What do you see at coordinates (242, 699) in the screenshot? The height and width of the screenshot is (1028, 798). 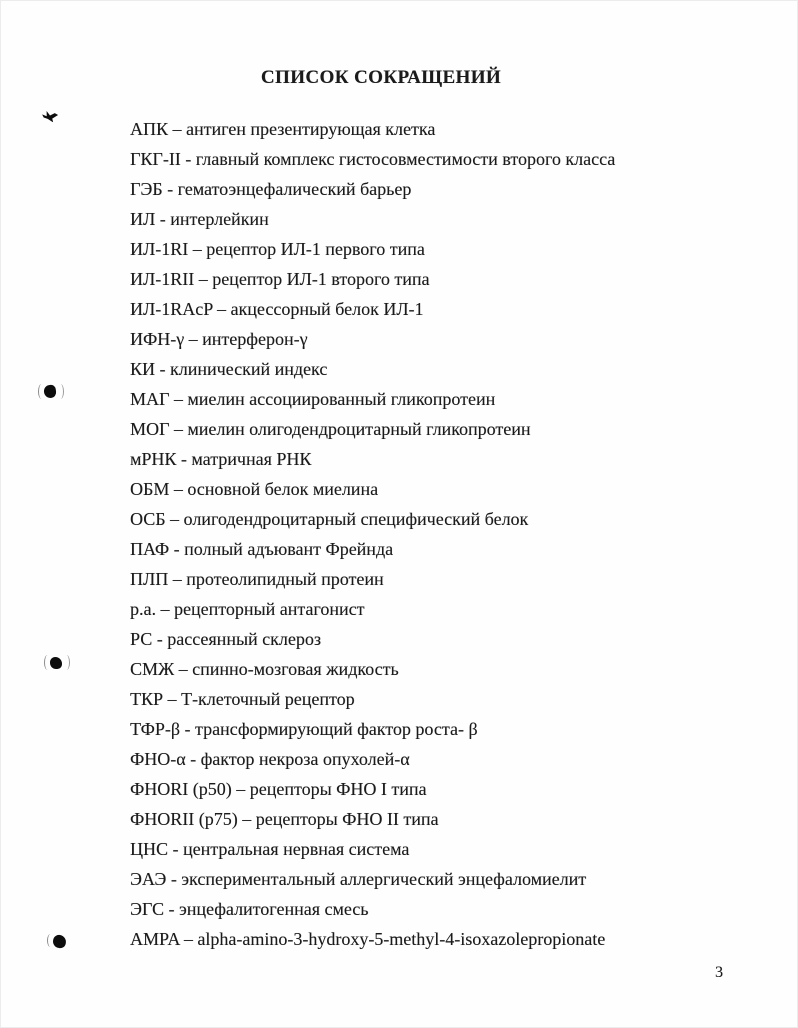 I see `abbreviation-item: ТКР – Т-клеточный рецептор` at bounding box center [242, 699].